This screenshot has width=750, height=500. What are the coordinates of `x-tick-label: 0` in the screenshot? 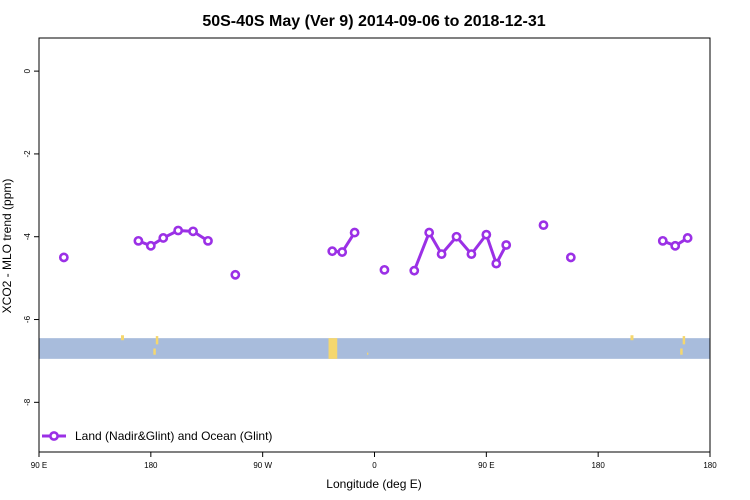 It's located at (374, 465).